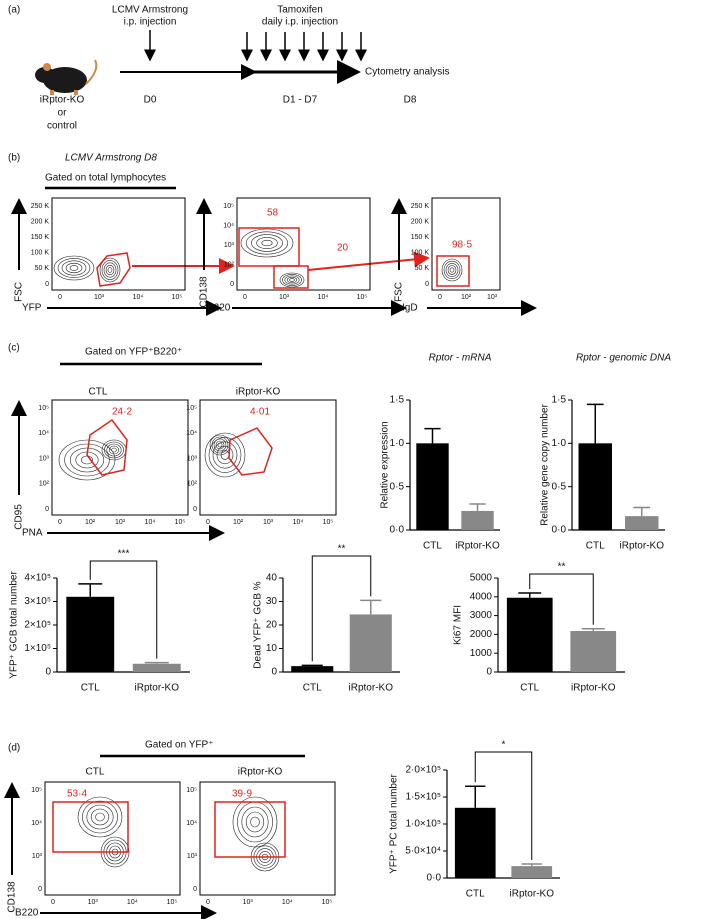 Image resolution: width=709 pixels, height=919 pixels. What do you see at coordinates (228, 225) in the screenshot?
I see `flow-y-tick: 10⁴` at bounding box center [228, 225].